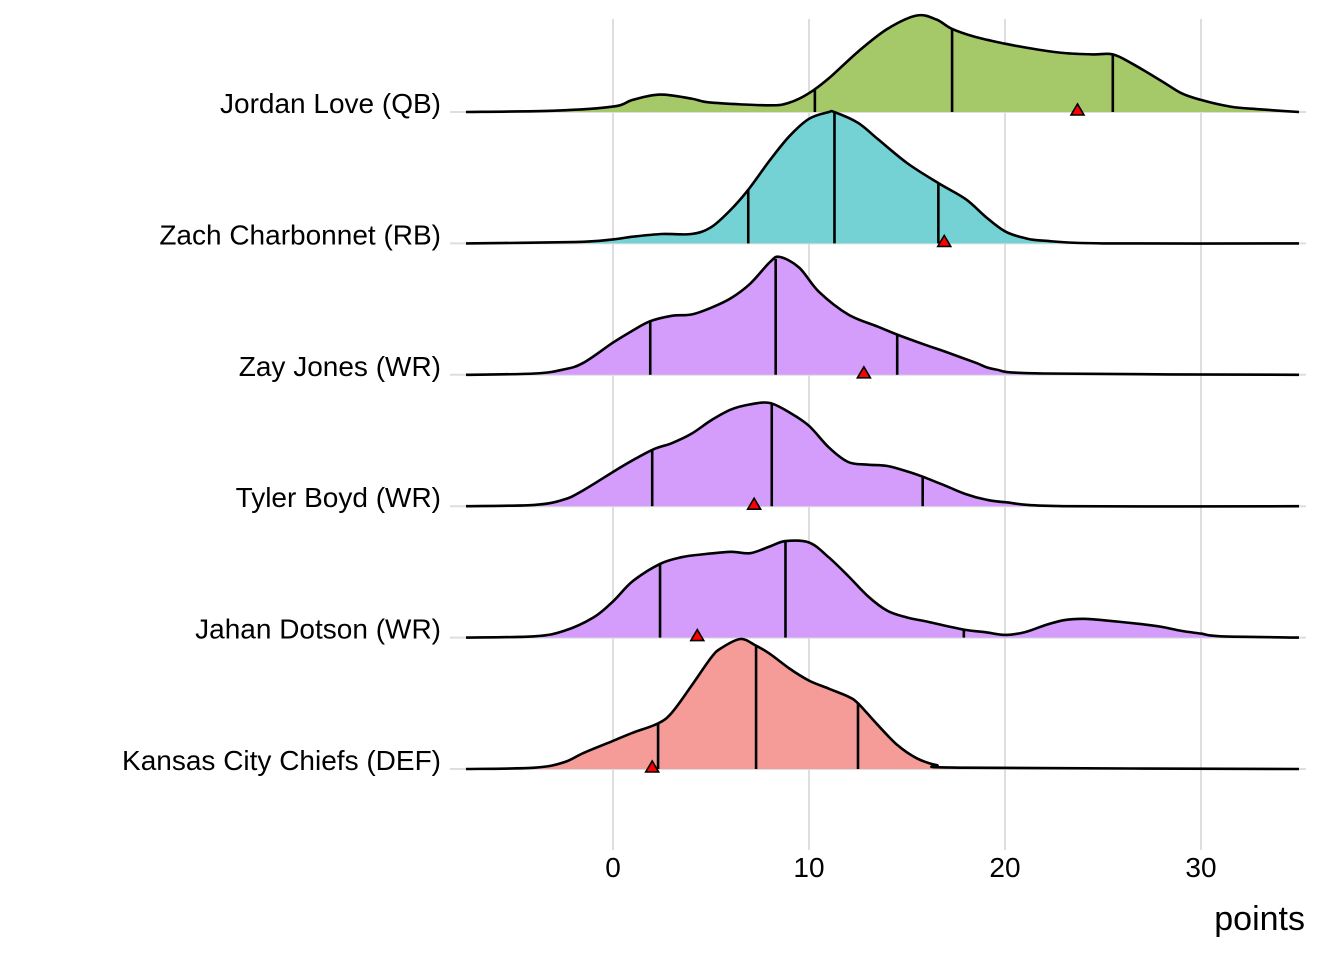 The image size is (1344, 960). What do you see at coordinates (300, 234) in the screenshot?
I see `y-axis-label: Zach Charbonnet (RB)` at bounding box center [300, 234].